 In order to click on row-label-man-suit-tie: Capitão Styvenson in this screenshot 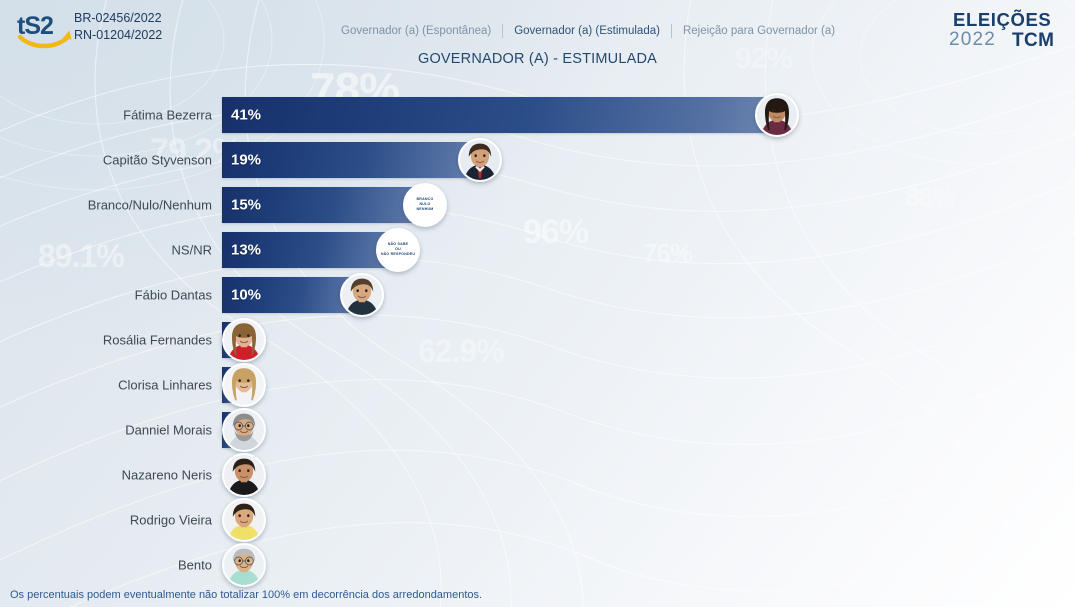, I will do `click(157, 159)`.